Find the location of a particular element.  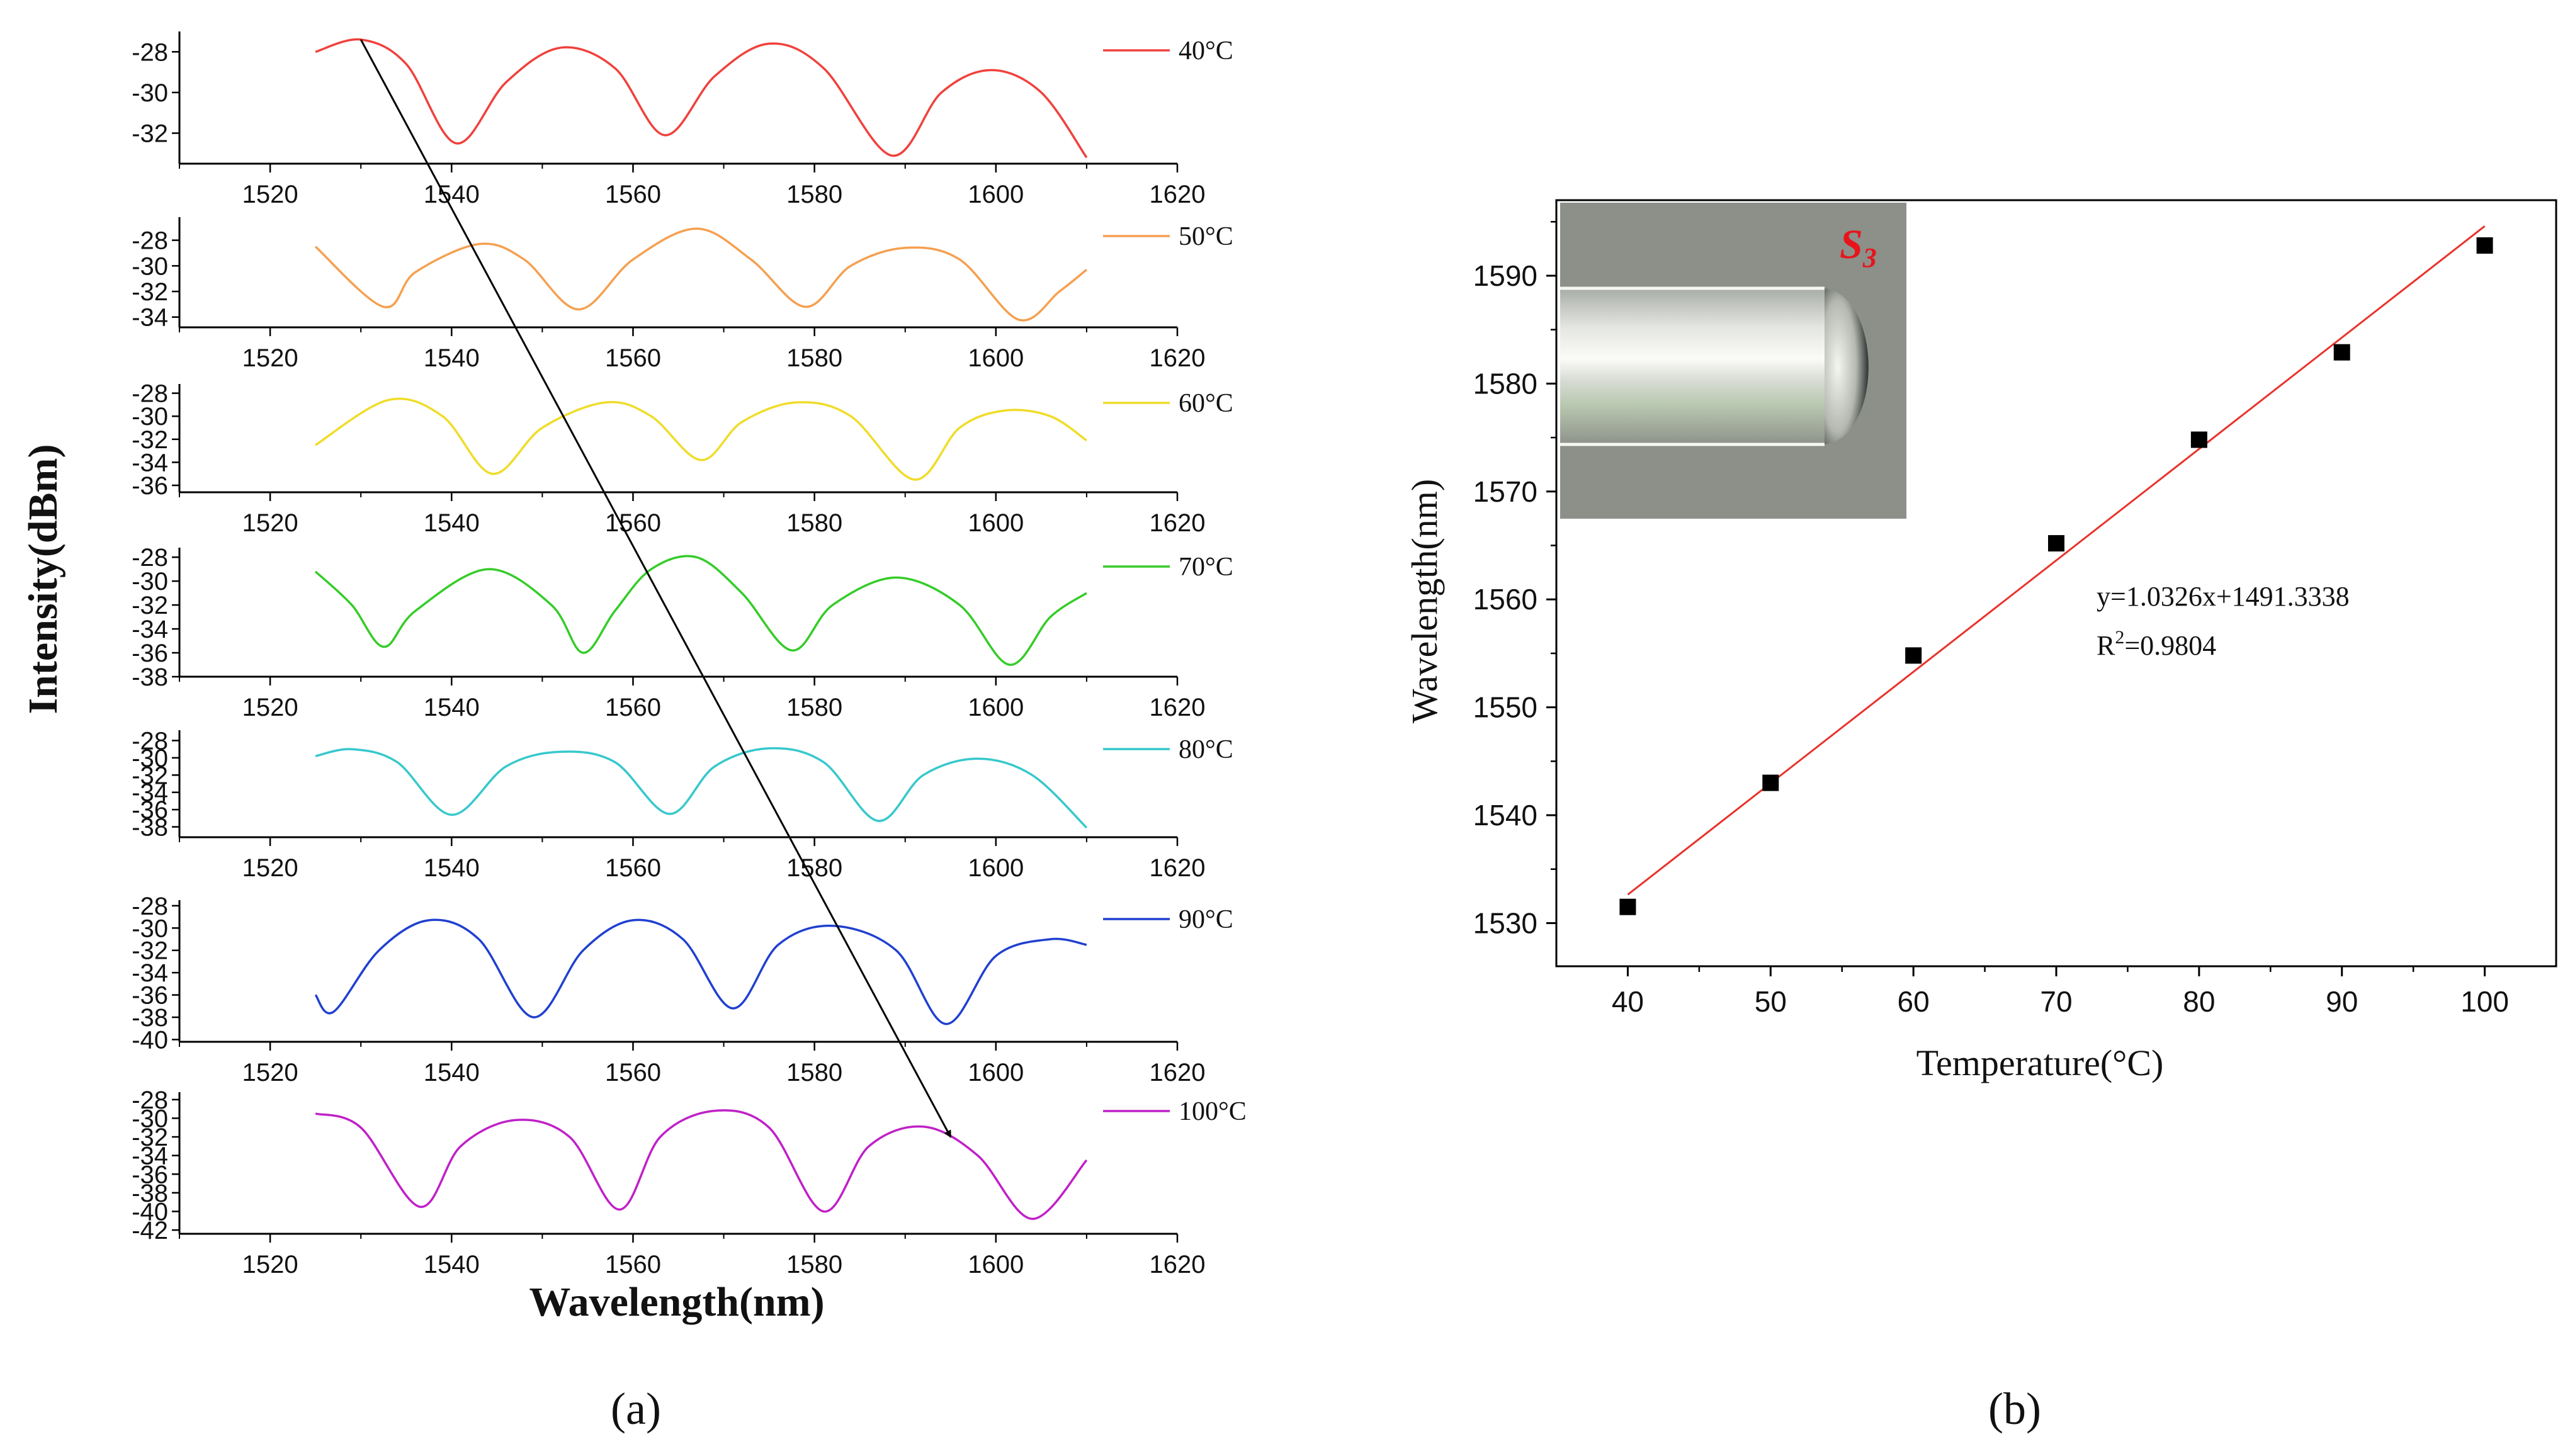

spectrum-panel: -28-30-32-34 1520 1540 1560 1580 1600 1620 50°C is located at coordinates (683, 294).